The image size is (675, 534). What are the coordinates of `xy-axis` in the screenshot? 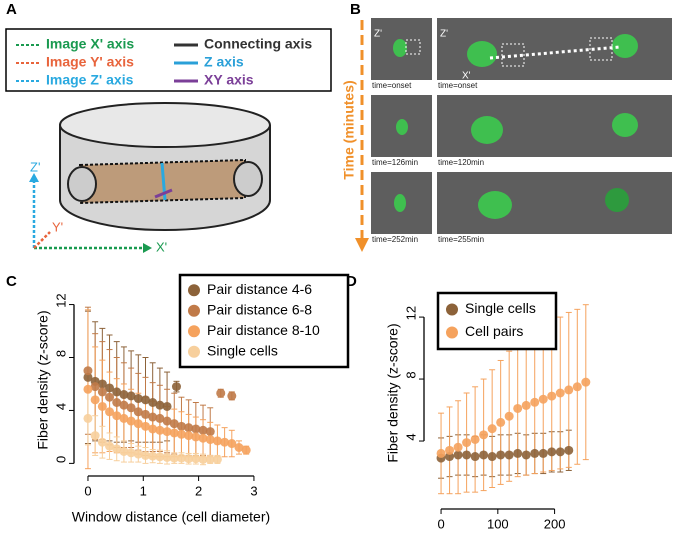 It's located at (163, 193).